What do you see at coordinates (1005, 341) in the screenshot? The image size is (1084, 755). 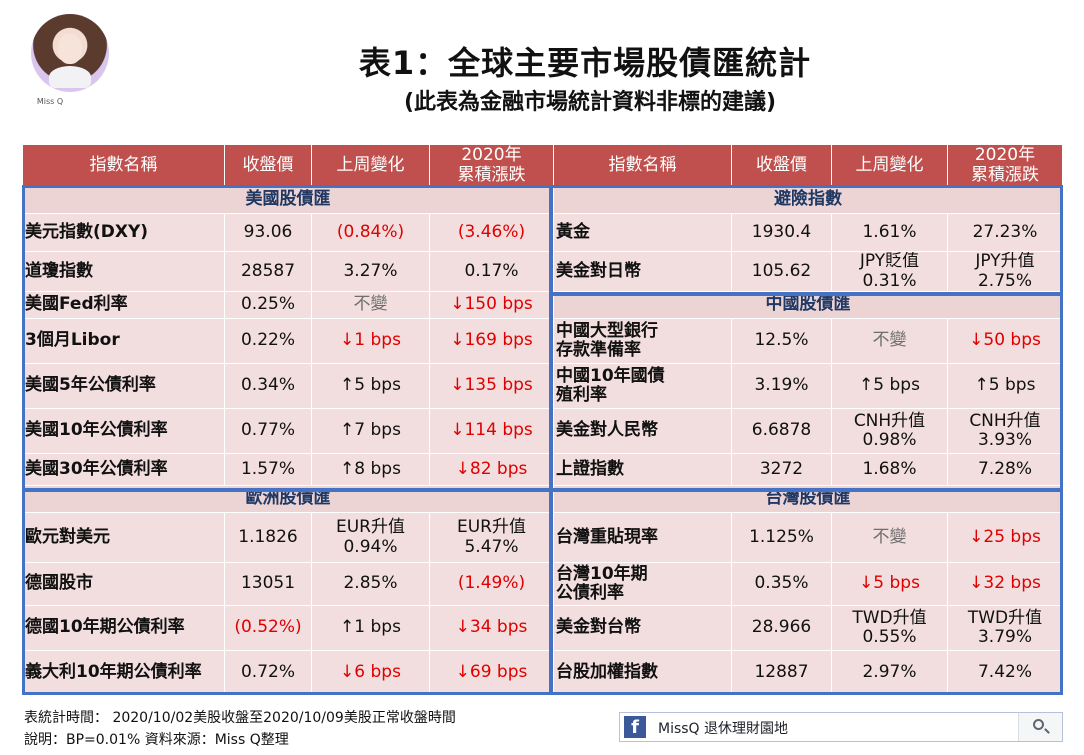 I see `row-ytd-change: ↓50 bps` at bounding box center [1005, 341].